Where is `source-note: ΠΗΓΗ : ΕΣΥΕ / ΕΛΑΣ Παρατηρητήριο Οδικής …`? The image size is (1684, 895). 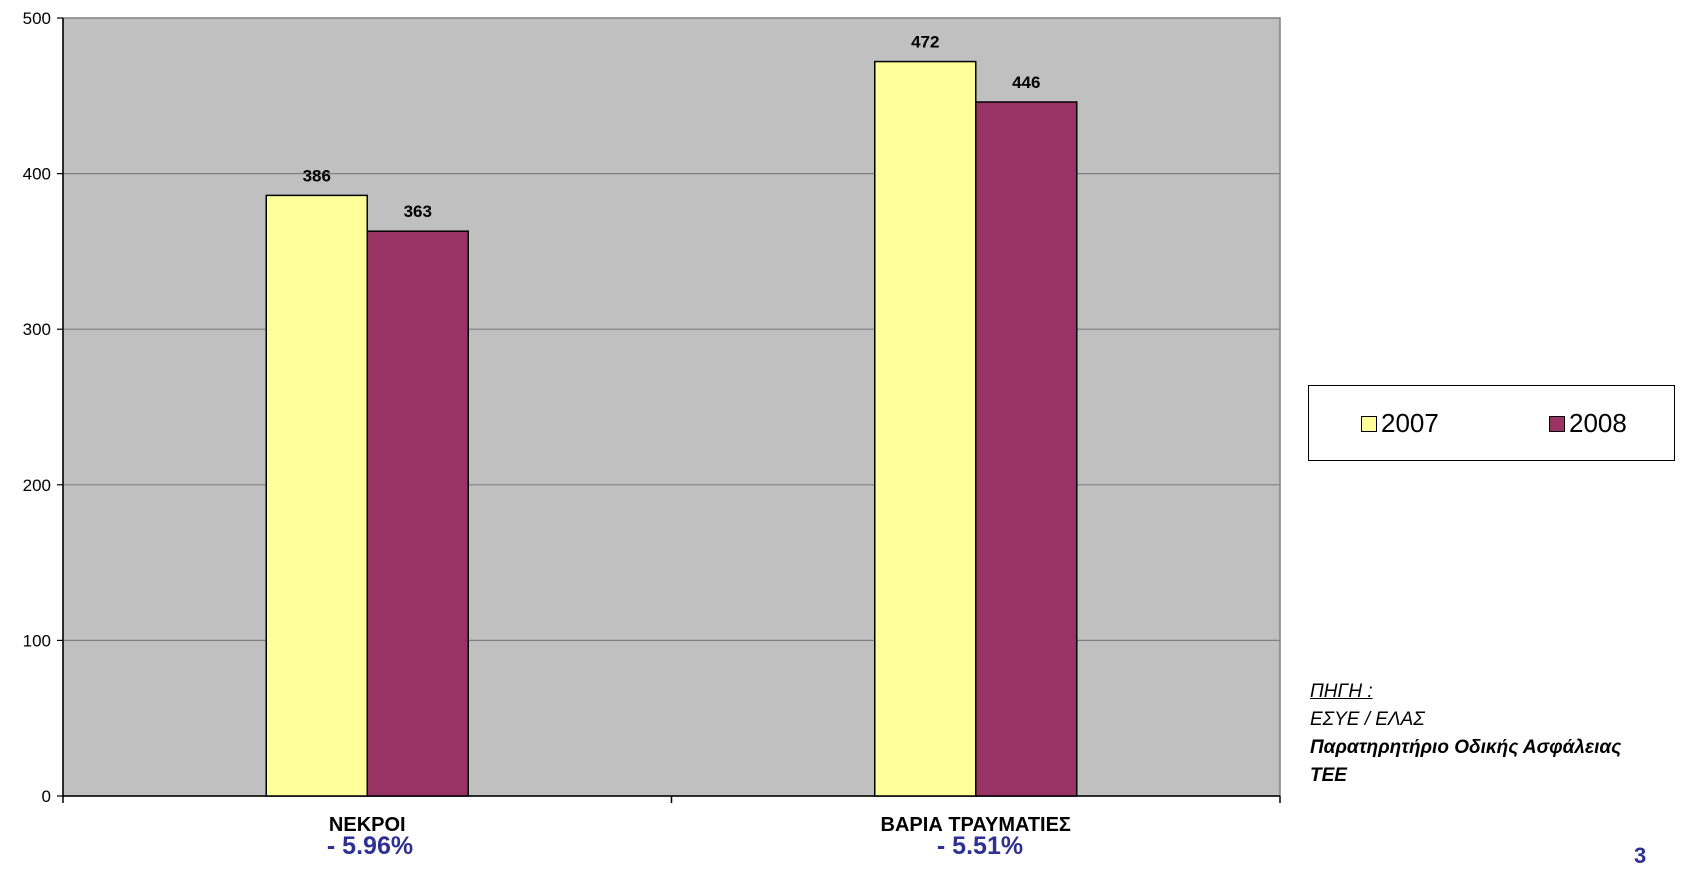 source-note: ΠΗΓΗ : ΕΣΥΕ / ΕΛΑΣ Παρατηρητήριο Οδικής … is located at coordinates (1465, 734).